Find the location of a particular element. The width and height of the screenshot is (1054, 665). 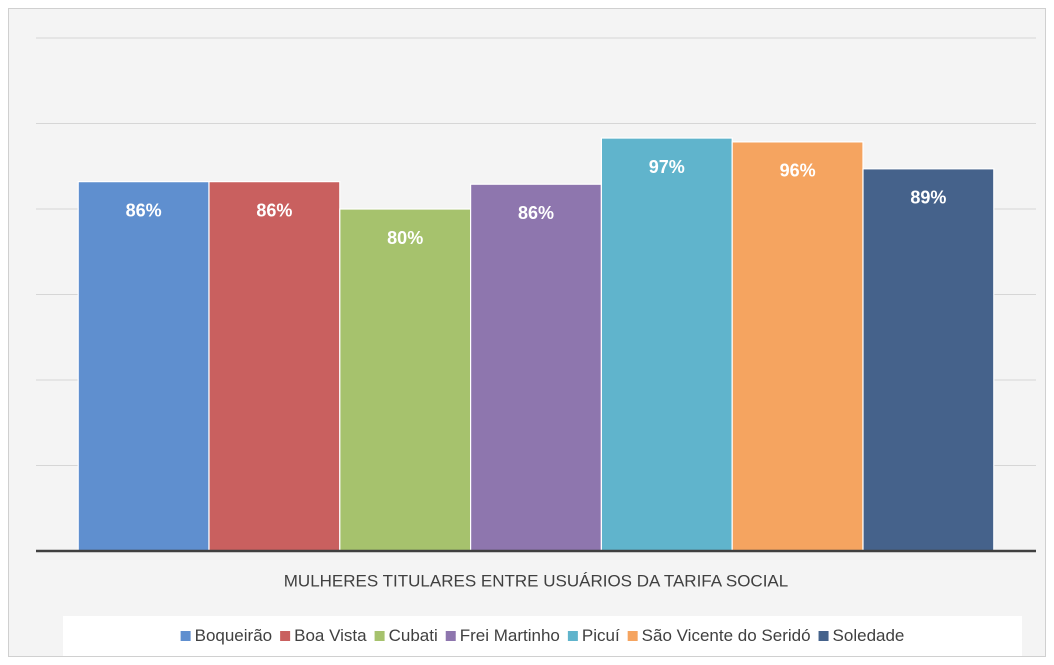

legend-box is located at coordinates (542, 636).